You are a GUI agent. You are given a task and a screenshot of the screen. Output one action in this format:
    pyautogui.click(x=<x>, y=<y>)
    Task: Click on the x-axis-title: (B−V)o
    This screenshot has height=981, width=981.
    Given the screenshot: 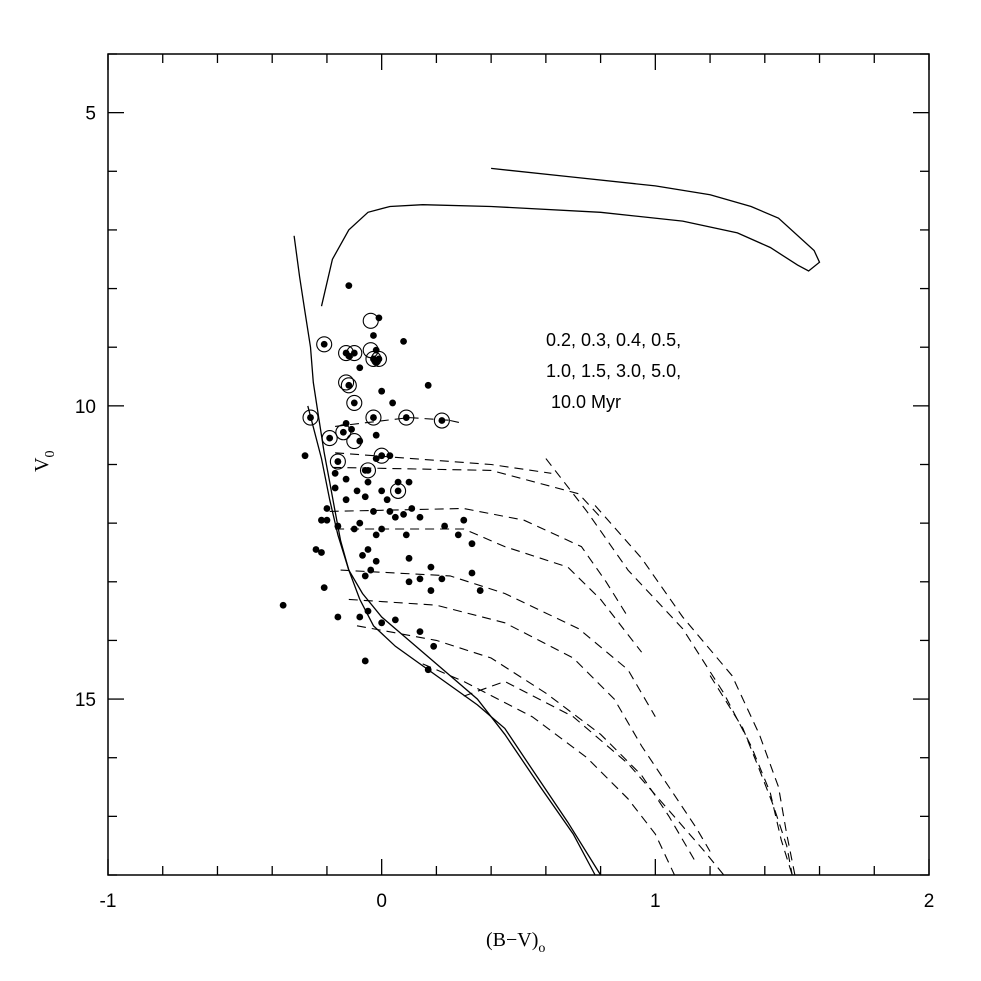 What is the action you would take?
    pyautogui.click(x=515, y=942)
    